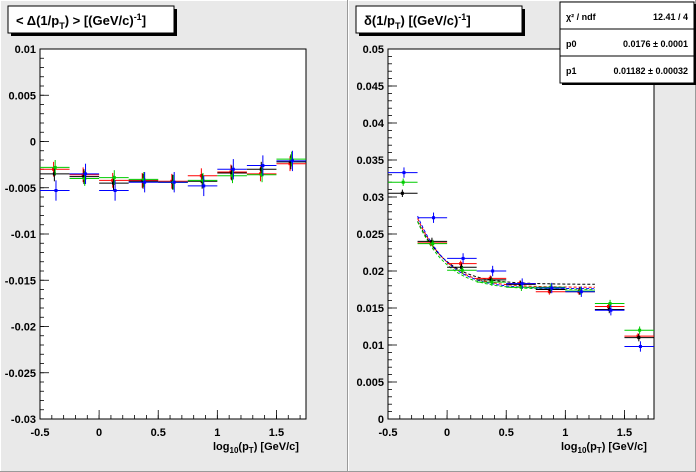  I want to click on x-label-subscript: T, so click(251, 450).